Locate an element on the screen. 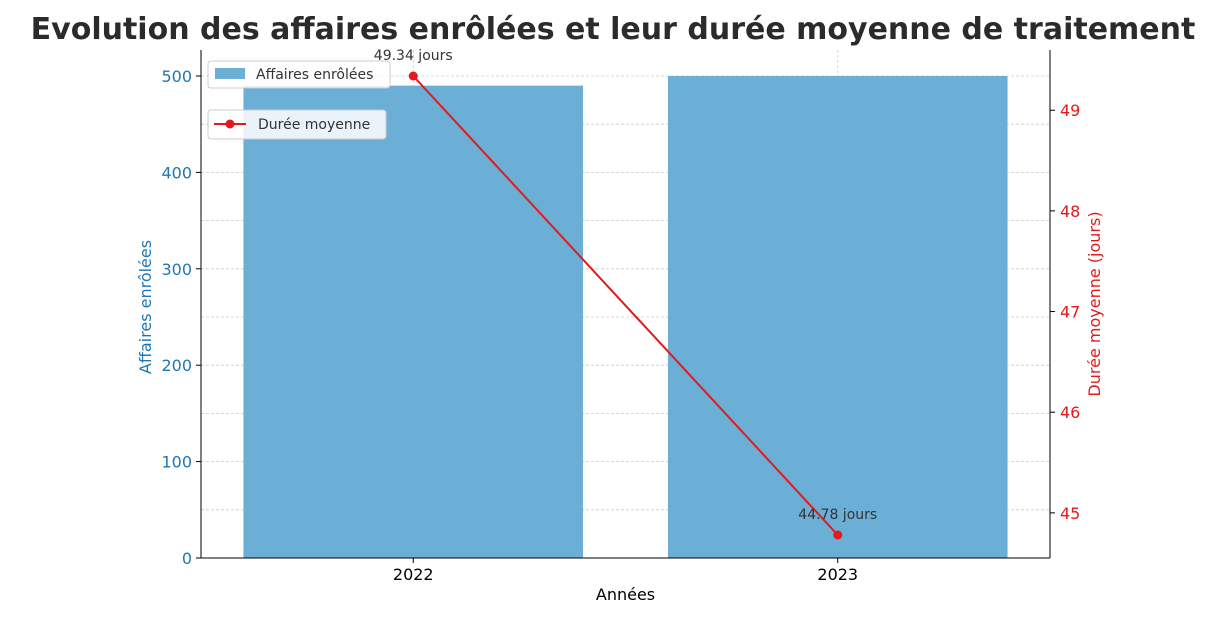 The height and width of the screenshot is (642, 1226). left-tick-label: 500 is located at coordinates (176, 76).